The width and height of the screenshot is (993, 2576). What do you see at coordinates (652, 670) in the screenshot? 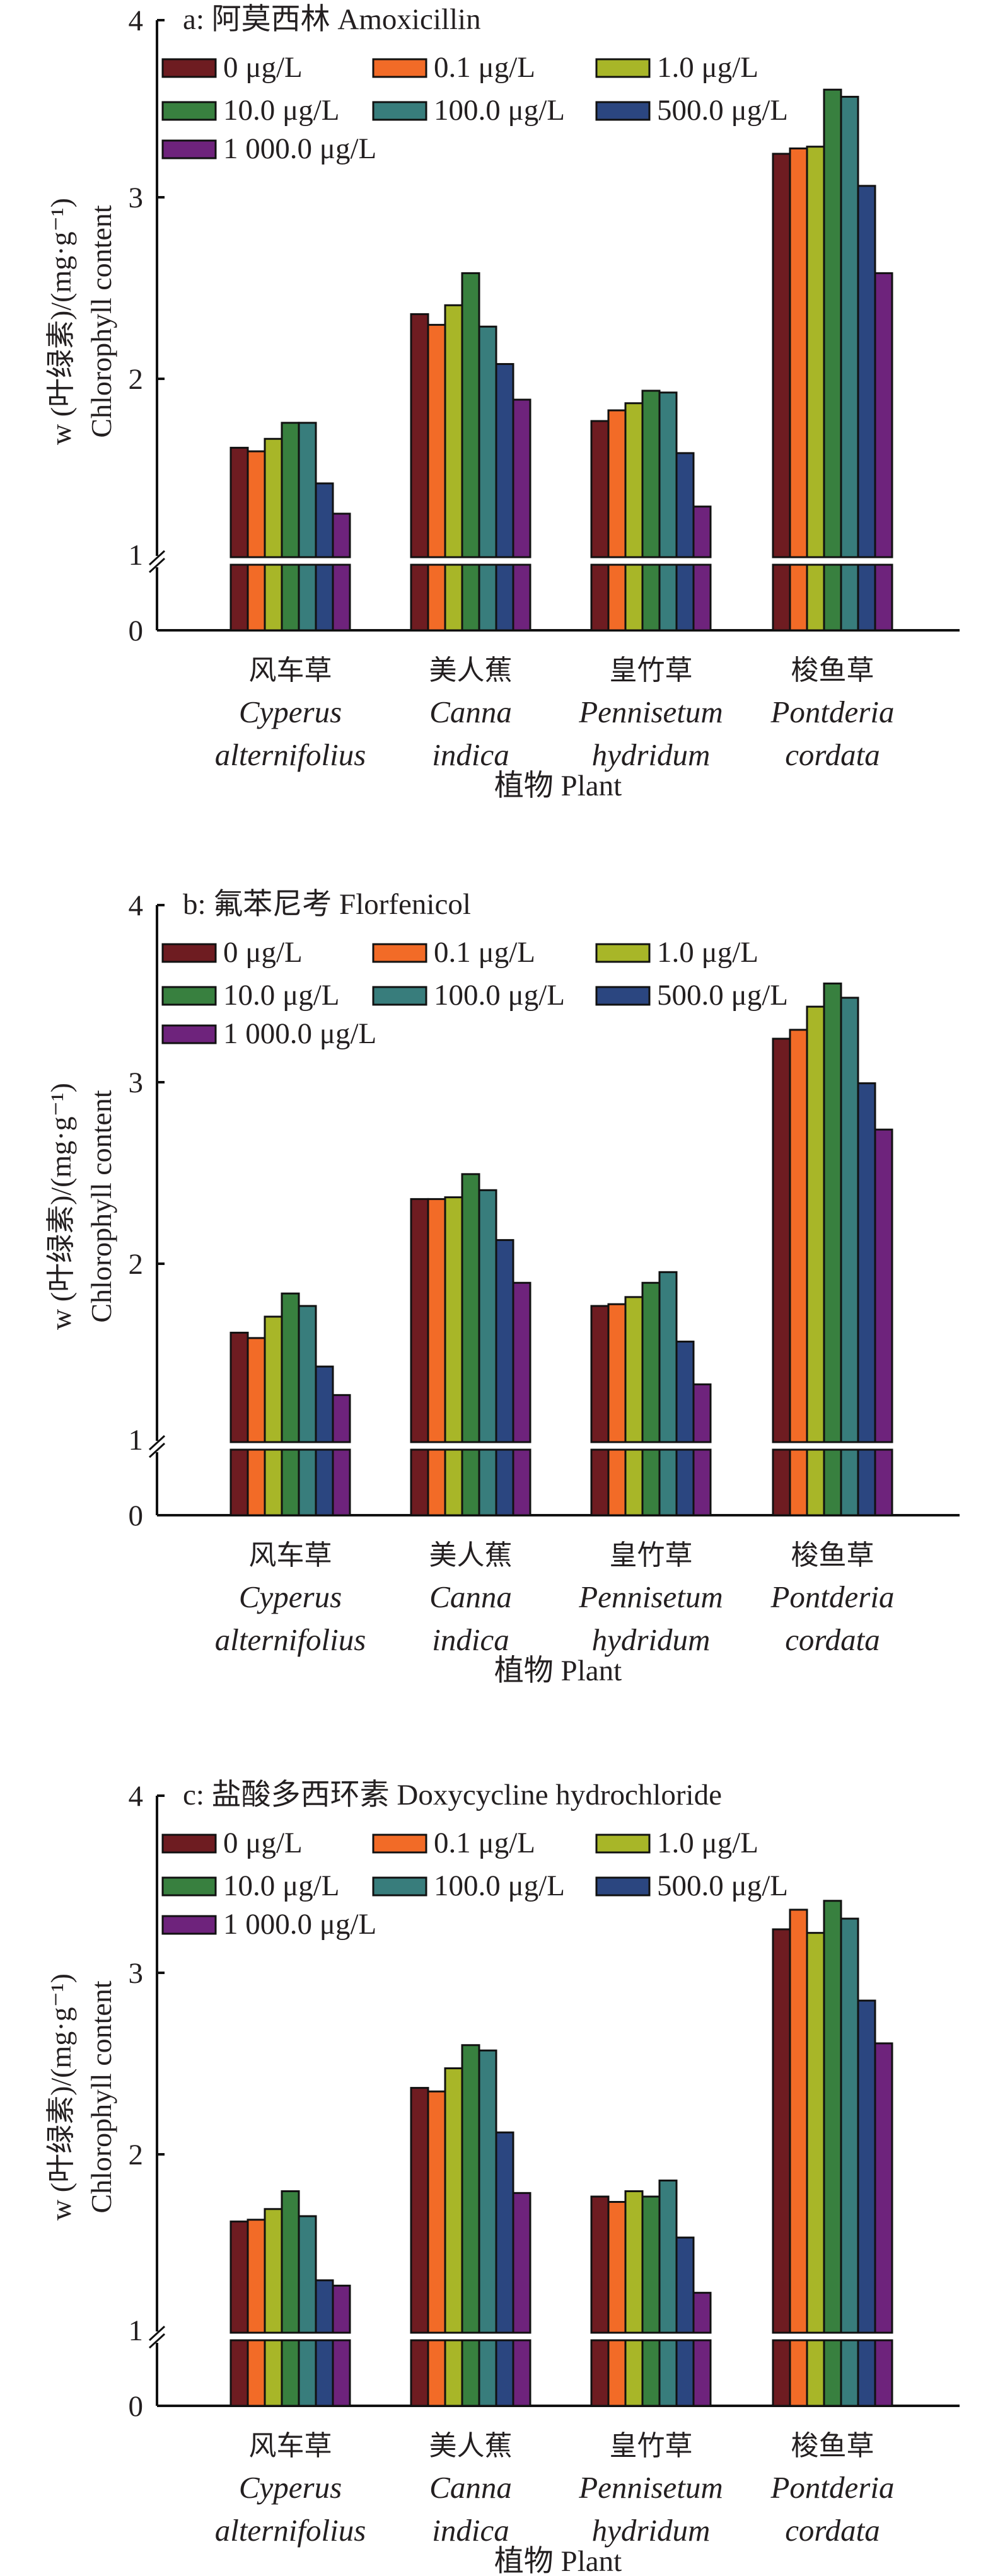
I see `category-label-cn: 皇竹草` at bounding box center [652, 670].